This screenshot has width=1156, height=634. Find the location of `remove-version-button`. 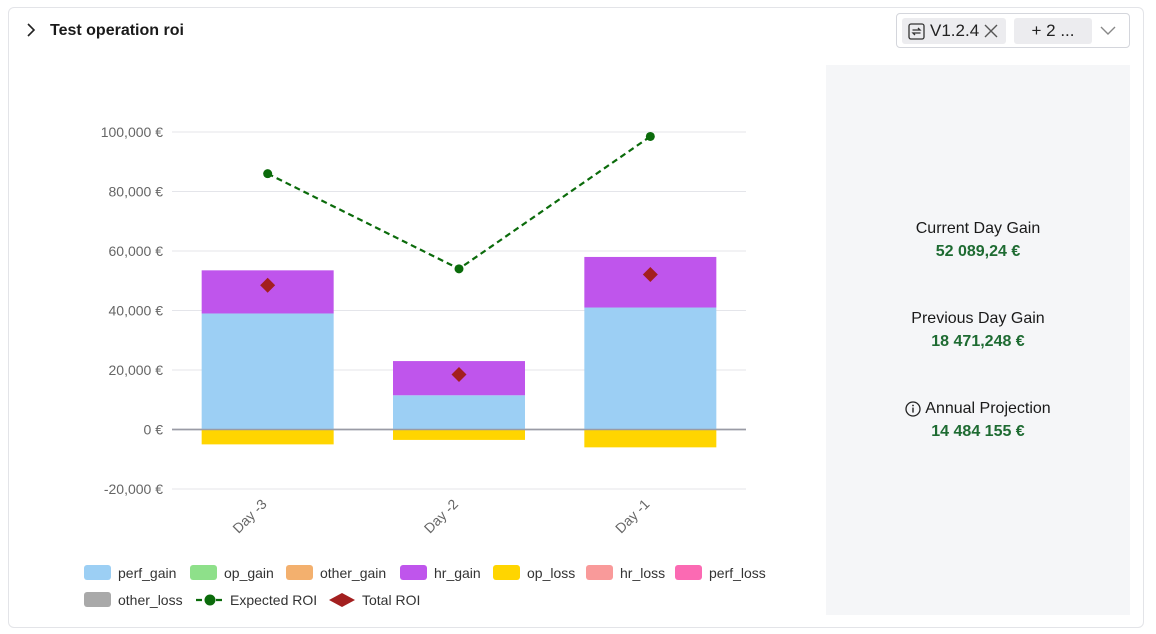

remove-version-button is located at coordinates (991, 31).